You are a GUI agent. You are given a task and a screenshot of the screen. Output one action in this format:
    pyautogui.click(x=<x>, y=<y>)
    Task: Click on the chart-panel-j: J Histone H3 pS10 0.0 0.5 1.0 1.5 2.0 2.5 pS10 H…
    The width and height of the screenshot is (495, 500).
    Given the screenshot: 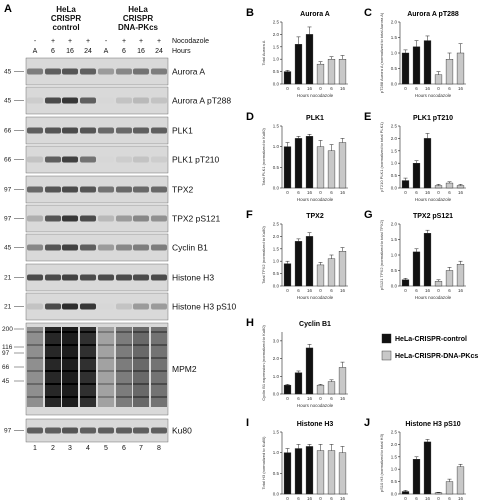 What is the action you would take?
    pyautogui.click(x=415, y=458)
    